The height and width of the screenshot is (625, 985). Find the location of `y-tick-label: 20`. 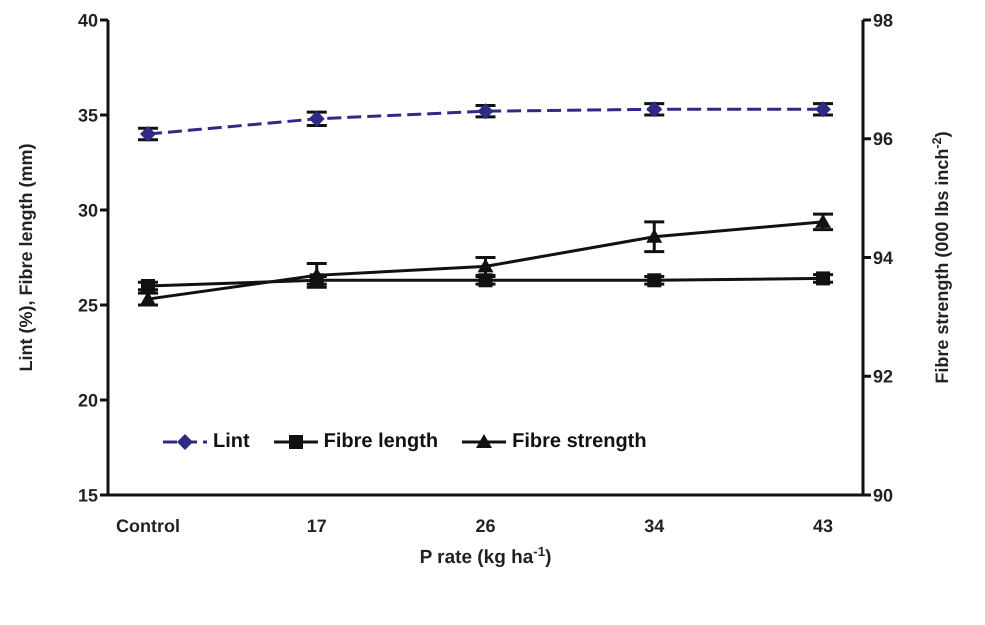

y-tick-label: 20 is located at coordinates (88, 400).